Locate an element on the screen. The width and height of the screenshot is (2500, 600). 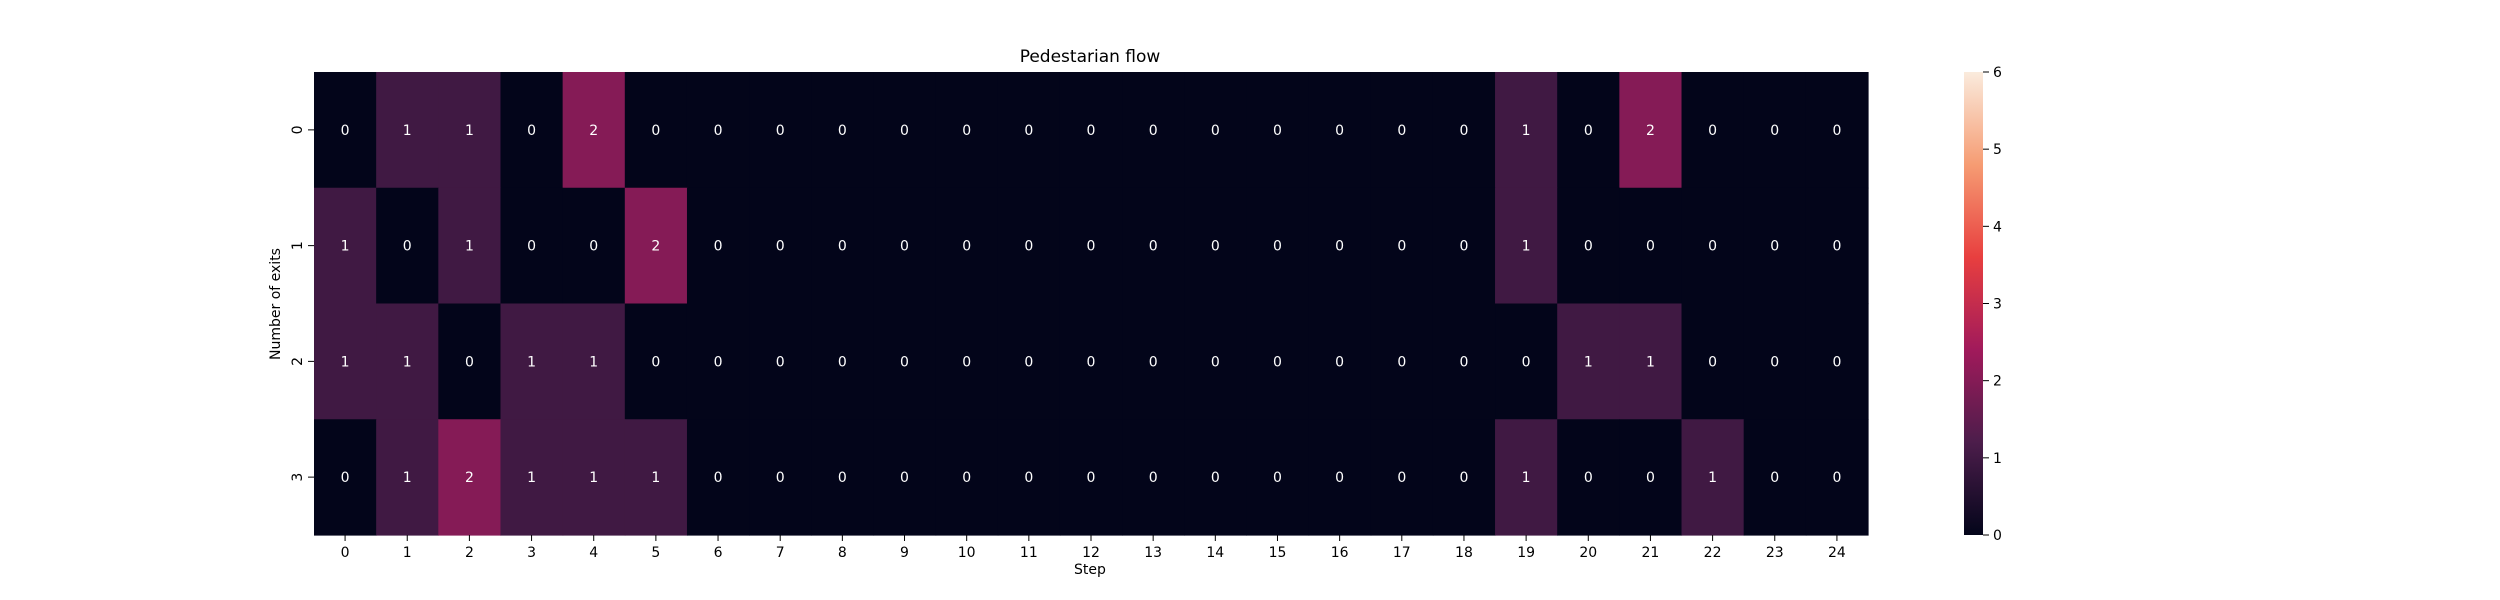
x-tick-label: 3 is located at coordinates (531, 553).